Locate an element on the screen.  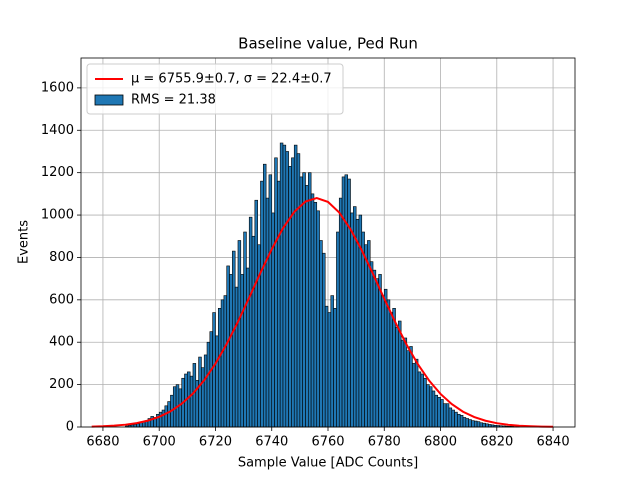
x-tick-label: 6740 is located at coordinates (271, 442).